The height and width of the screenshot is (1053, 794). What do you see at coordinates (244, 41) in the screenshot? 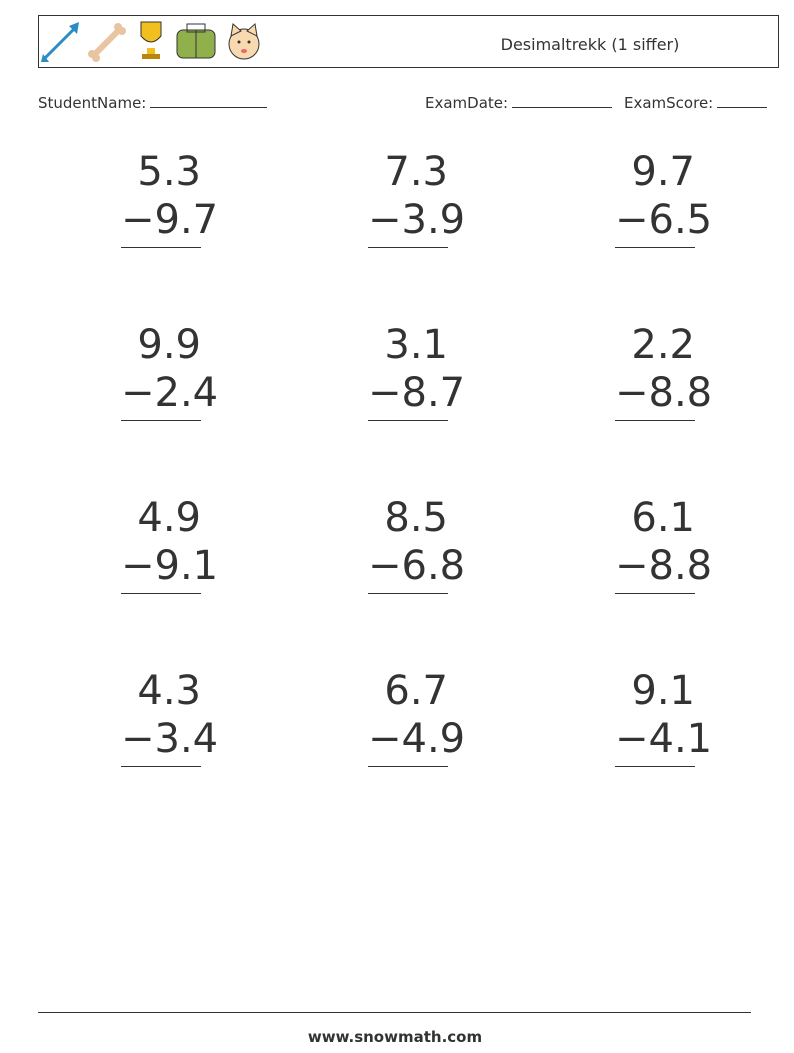
I see `cat-icon` at bounding box center [244, 41].